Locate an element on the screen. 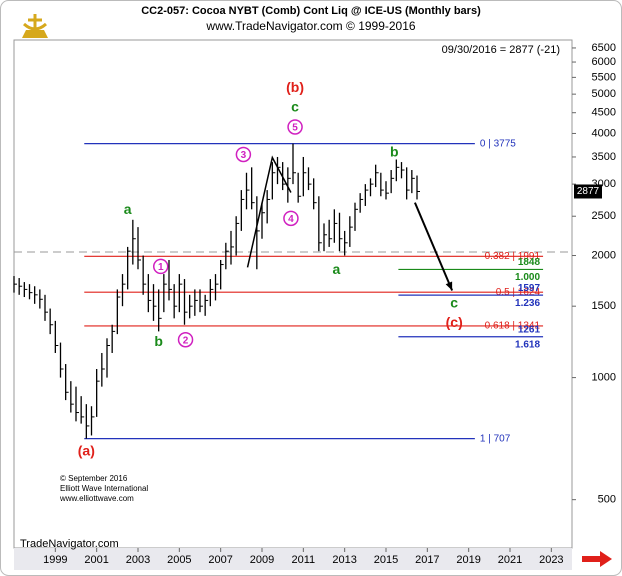 This screenshot has height=576, width=622. x-tick-label: 2015 is located at coordinates (386, 560).